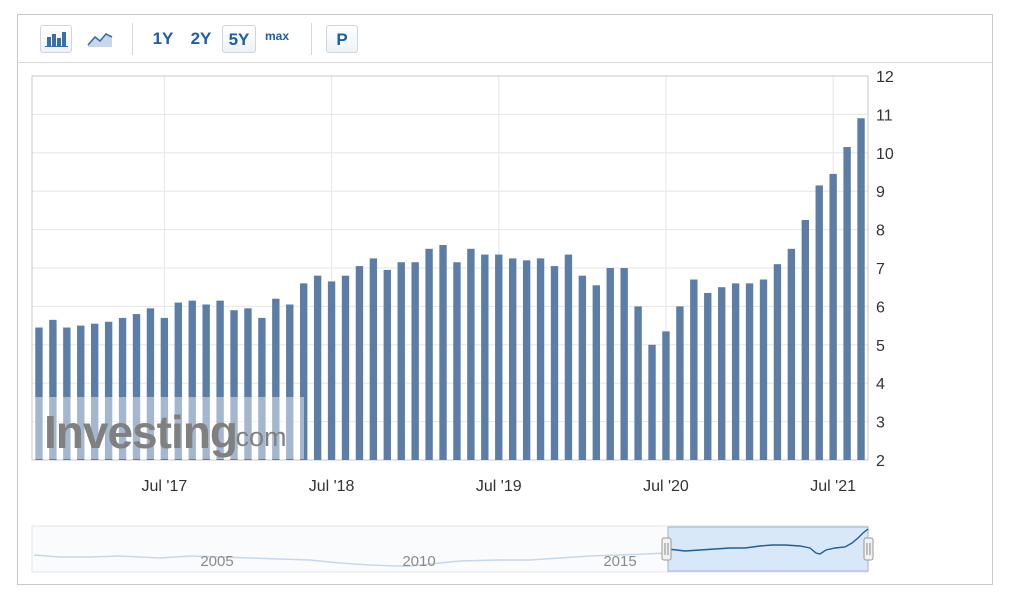  What do you see at coordinates (452, 549) in the screenshot?
I see `navigator: 2005201020152020` at bounding box center [452, 549].